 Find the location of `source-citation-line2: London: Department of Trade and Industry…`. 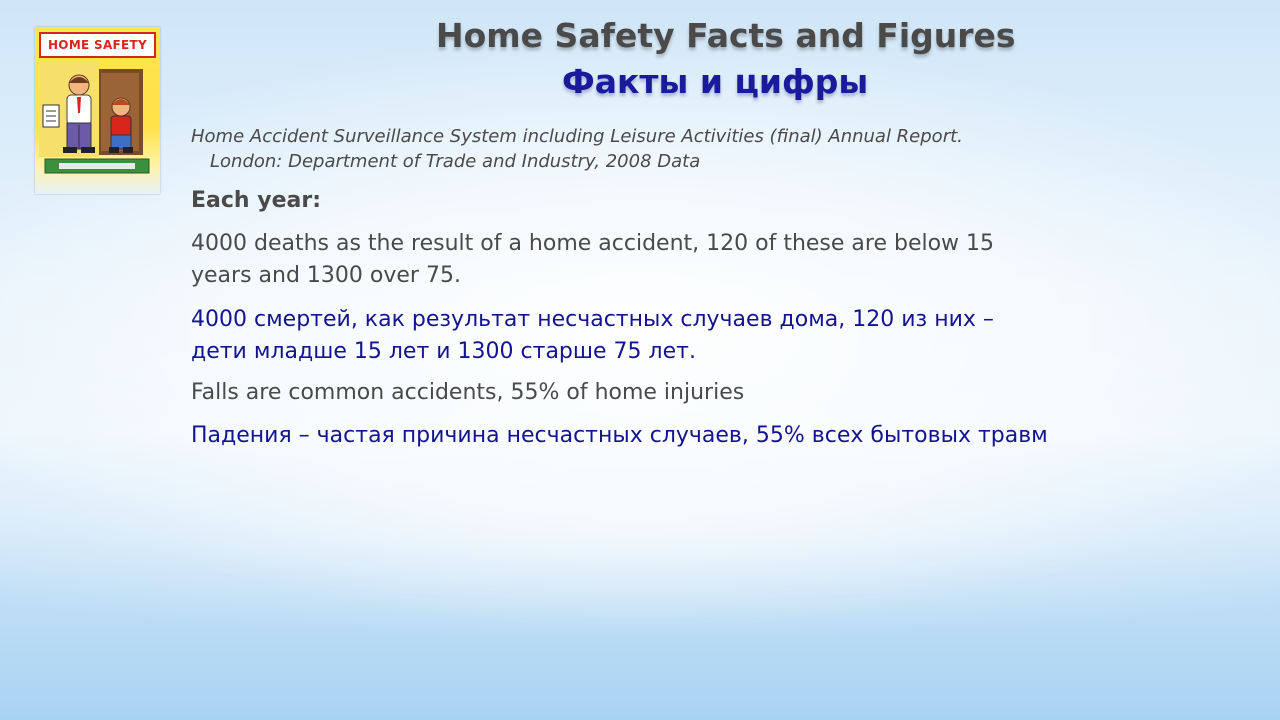

source-citation-line2: London: Department of Trade and Industry… is located at coordinates (455, 161).